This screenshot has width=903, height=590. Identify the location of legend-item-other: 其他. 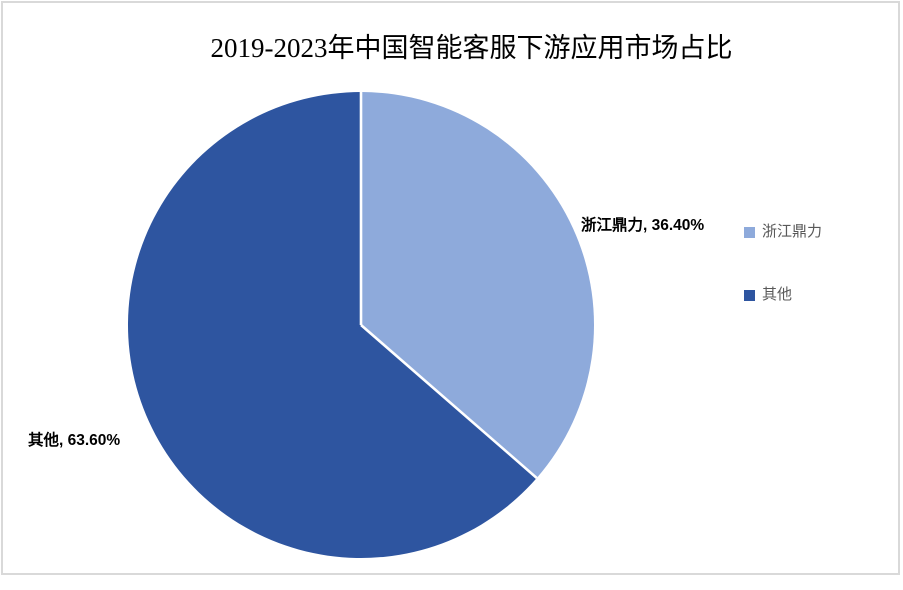
(783, 295).